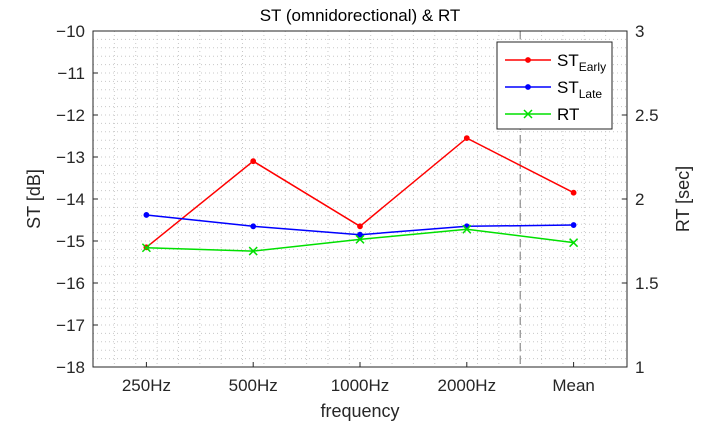 Image resolution: width=708 pixels, height=426 pixels. I want to click on y-left-tick-label: −16, so click(70, 283).